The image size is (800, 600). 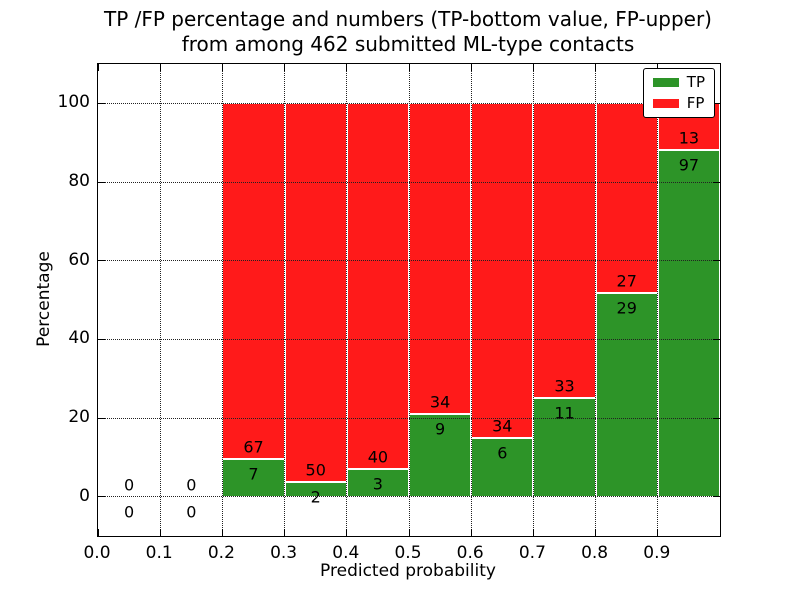 I want to click on y-tick-label: 20, so click(x=79, y=417).